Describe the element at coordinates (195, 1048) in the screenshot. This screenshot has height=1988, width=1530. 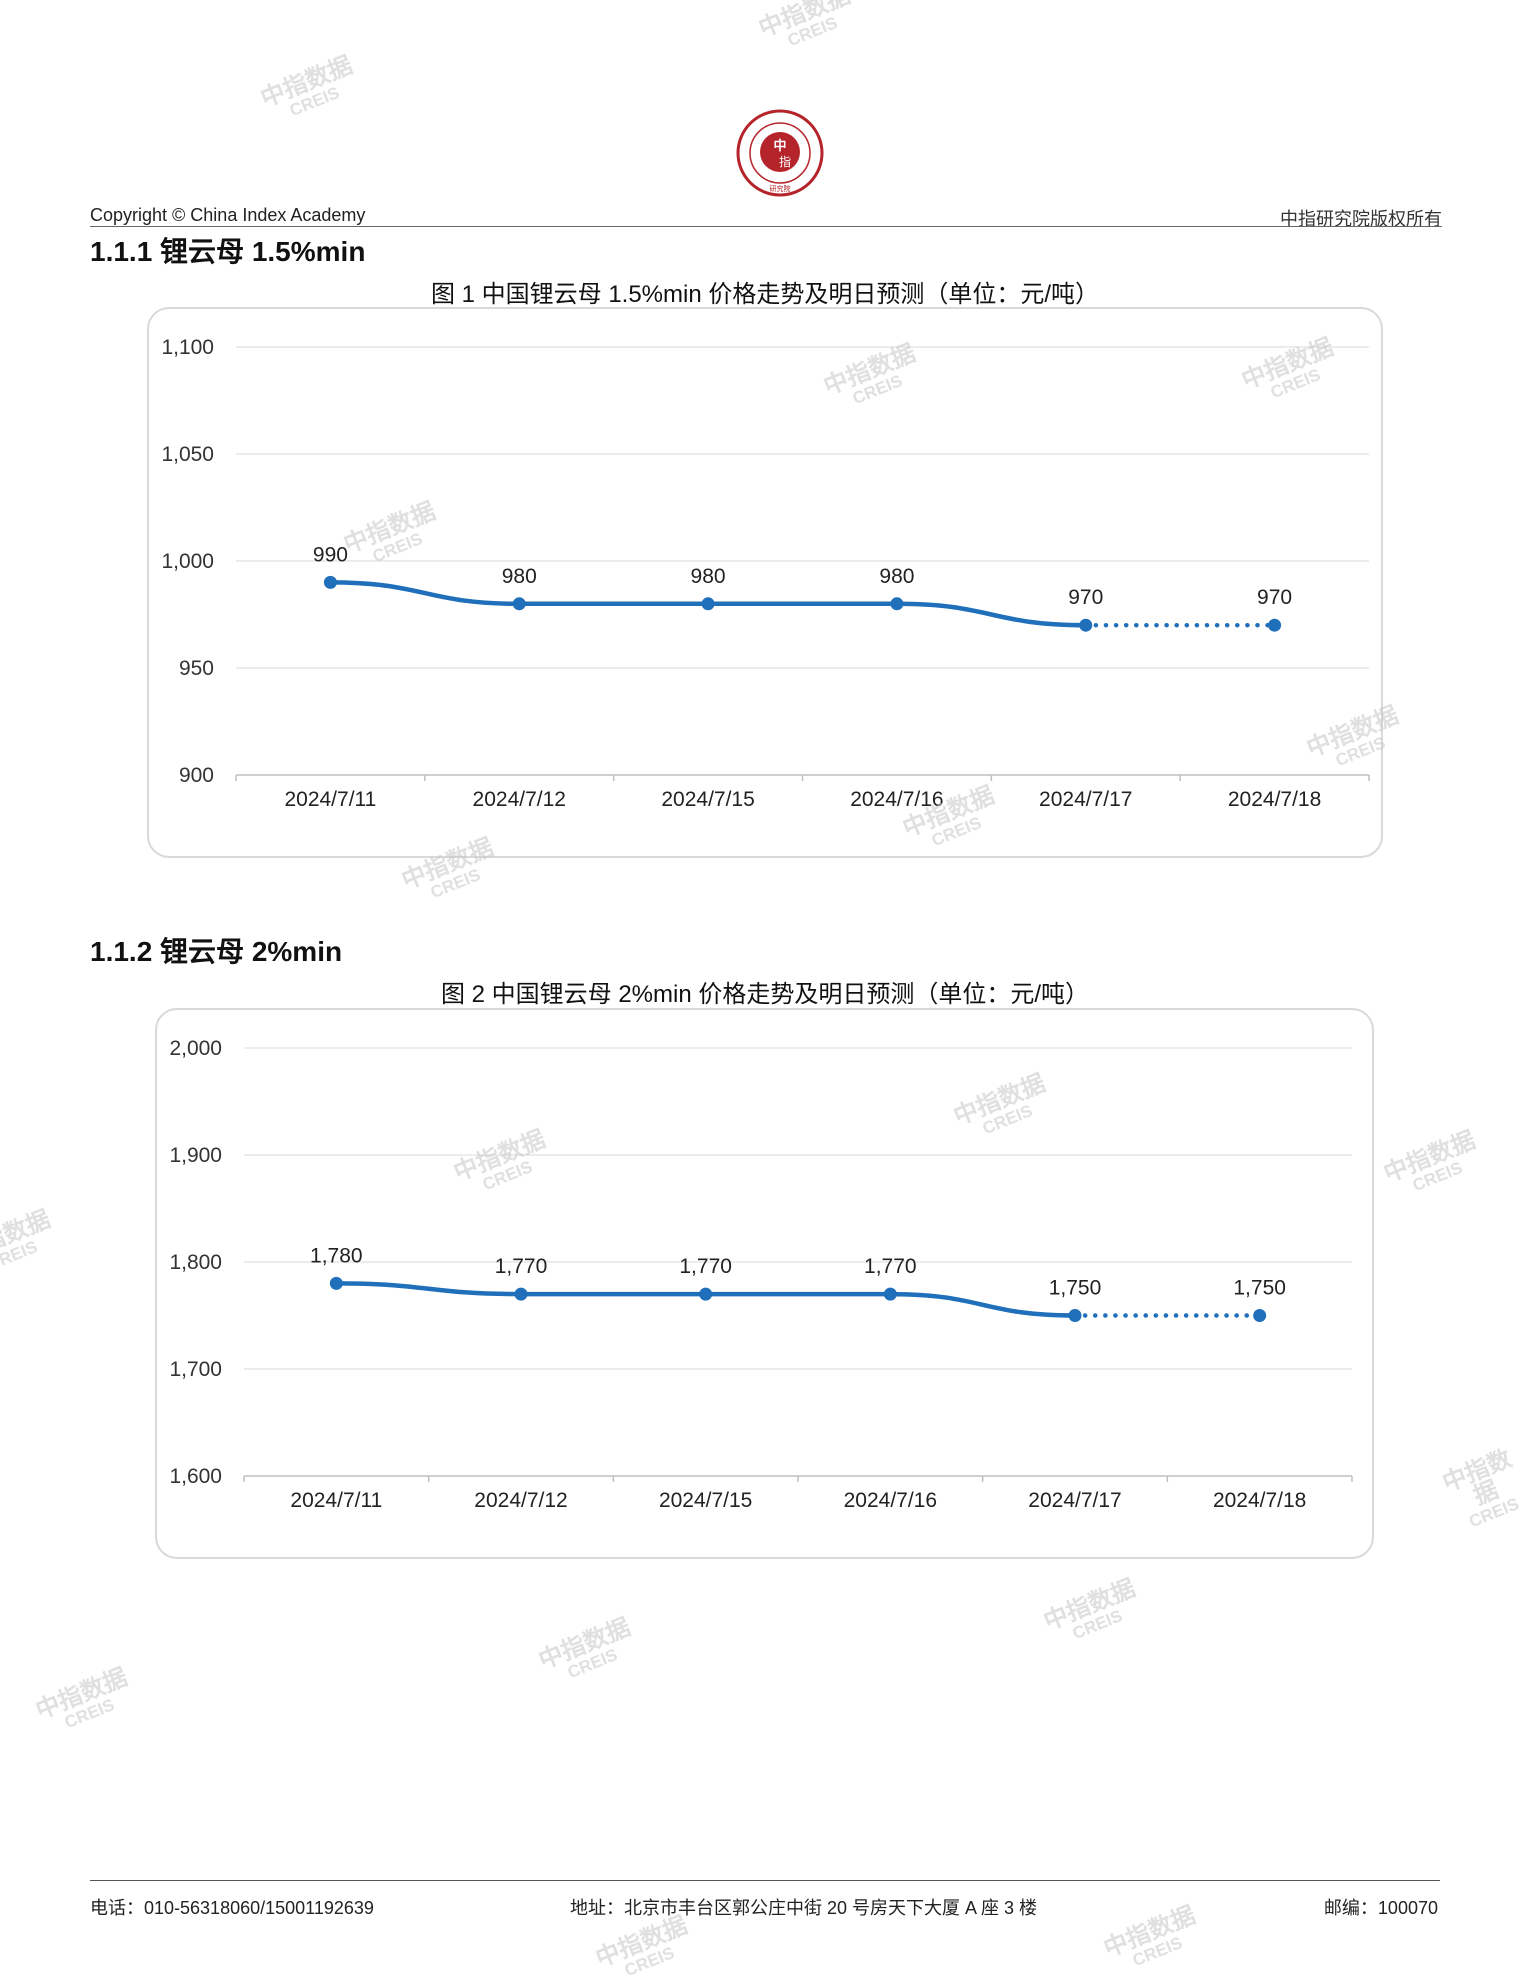
I see `y-tick-label: 2,000` at that location.